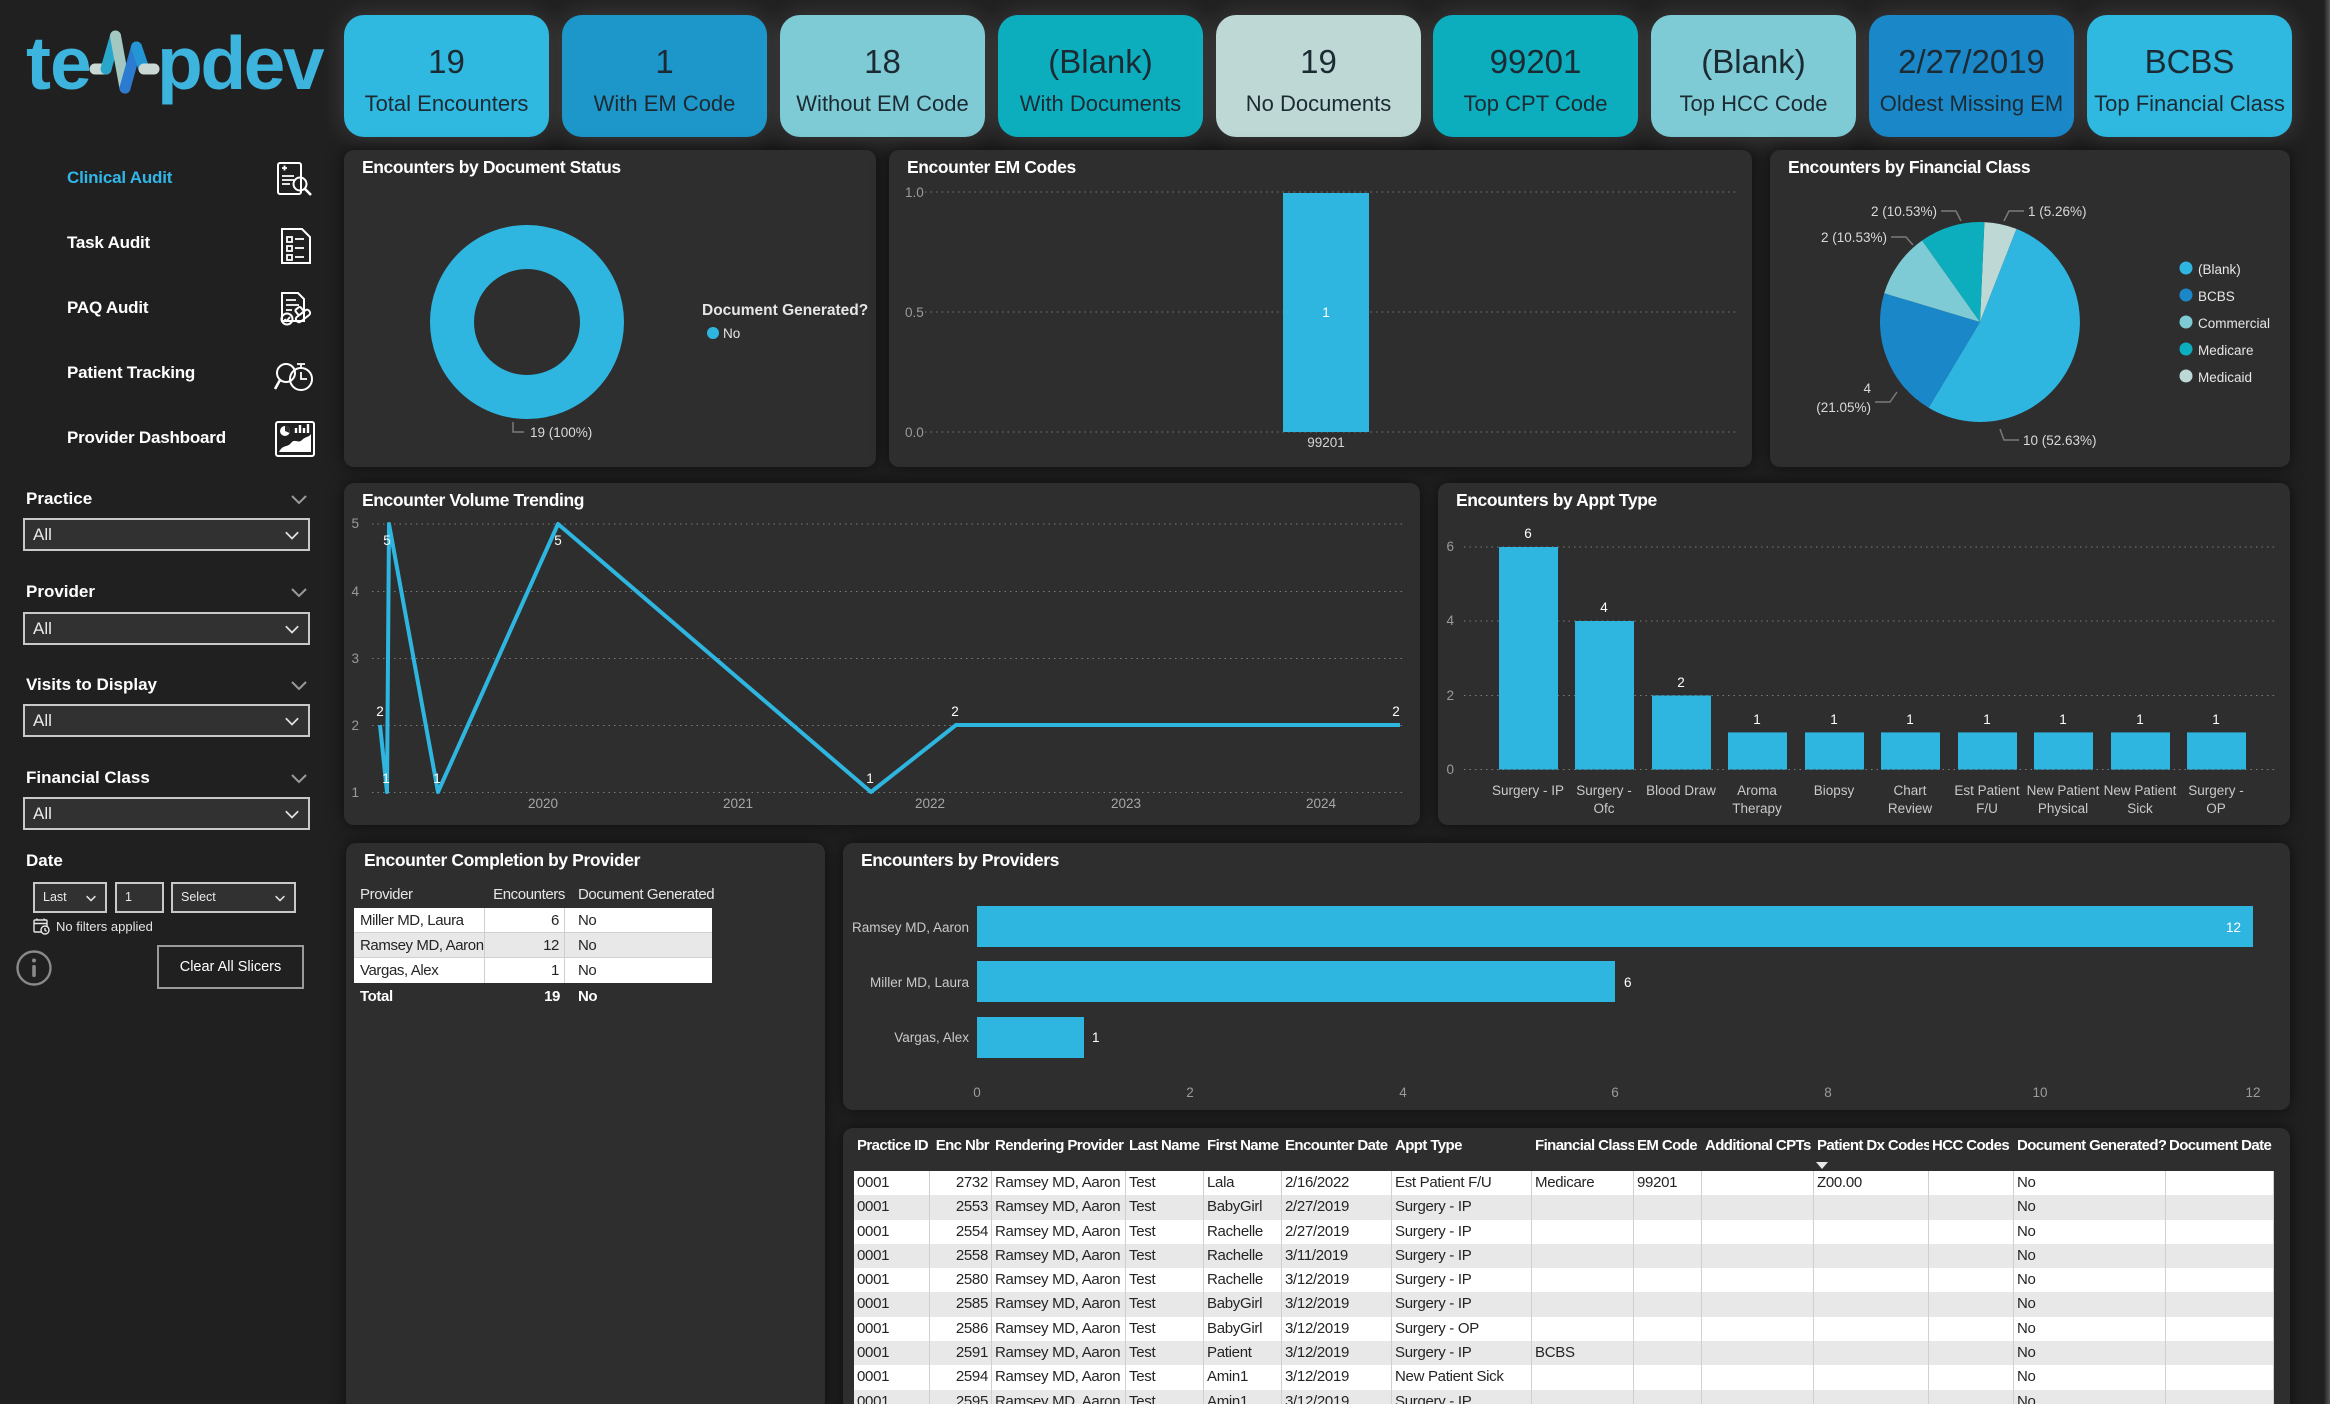  I want to click on svg-text: te, so click(58, 63).